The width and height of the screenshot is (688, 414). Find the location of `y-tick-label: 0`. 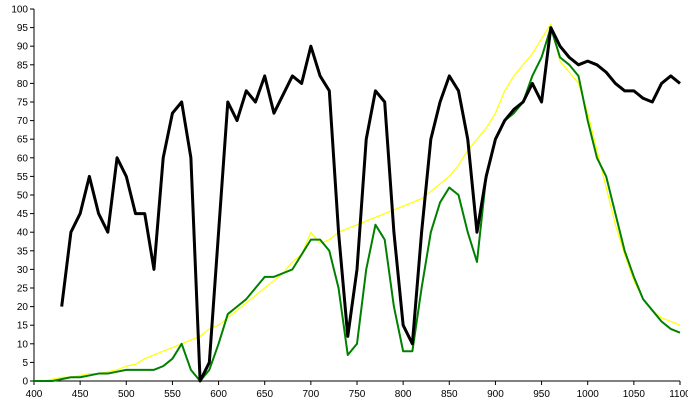

y-tick-label: 0 is located at coordinates (25, 382).